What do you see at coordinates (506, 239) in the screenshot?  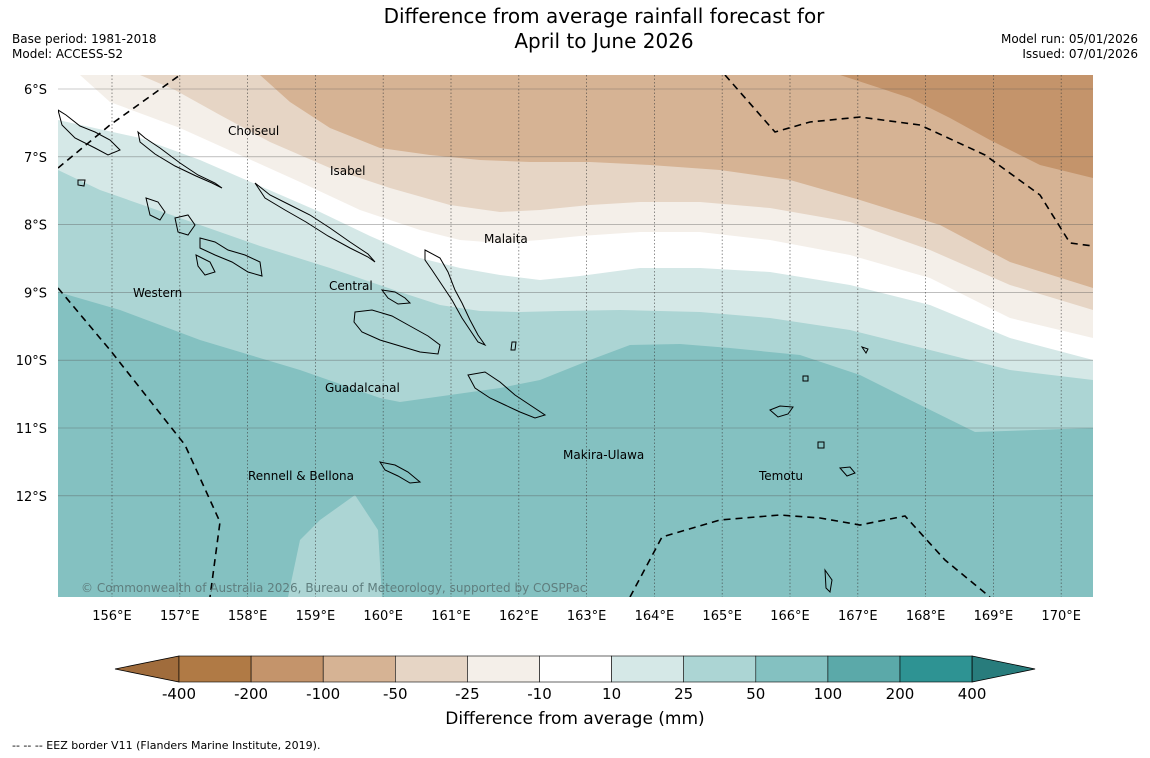 I see `label-malaita: Malaita` at bounding box center [506, 239].